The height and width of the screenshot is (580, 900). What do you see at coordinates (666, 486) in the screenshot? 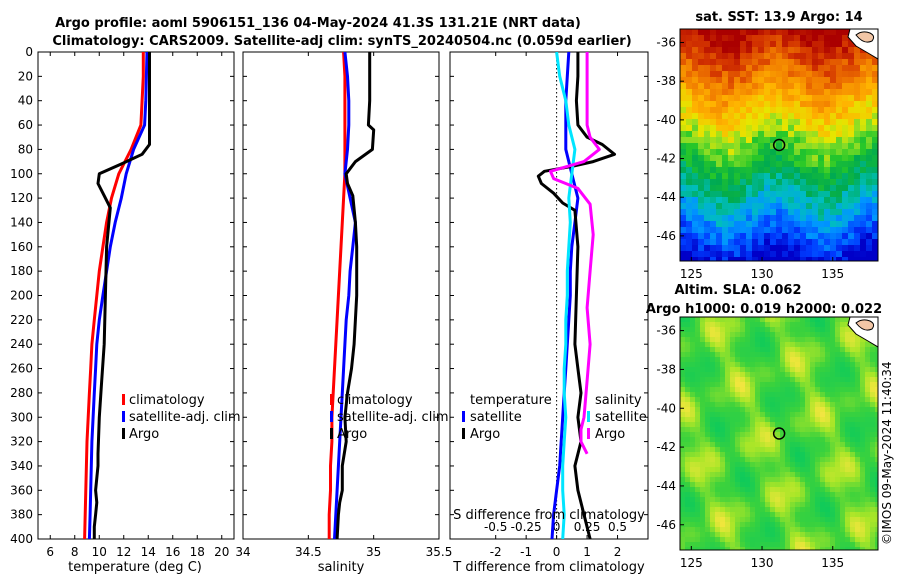
I see `map-lat-label: -44` at bounding box center [666, 486].